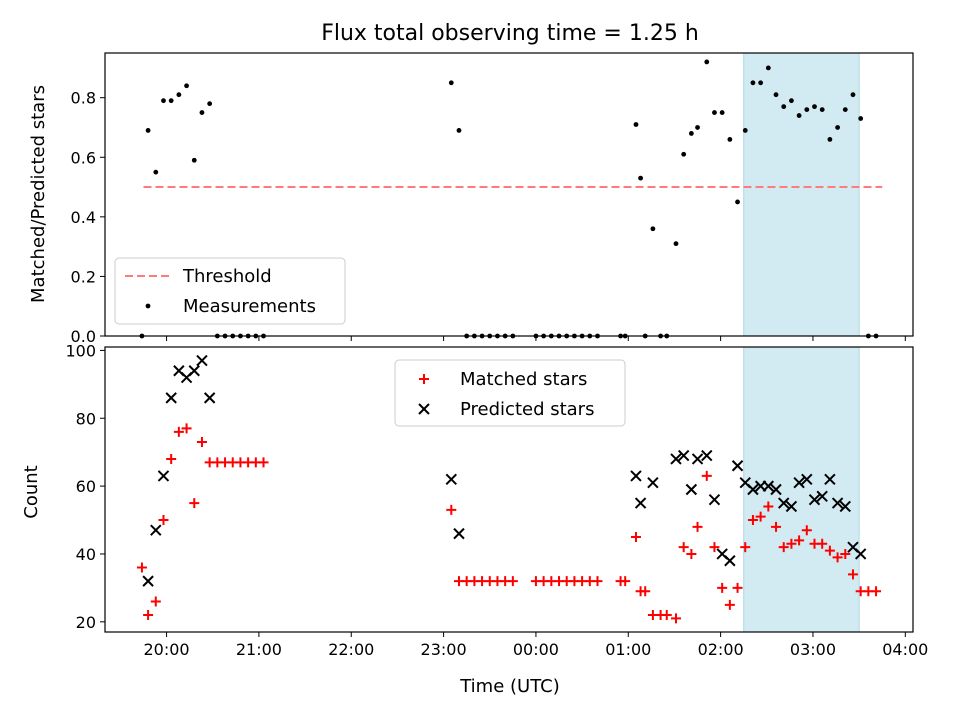 This screenshot has height=724, width=960. Describe the element at coordinates (227, 276) in the screenshot. I see `legend-threshold-label: Threshold` at that location.